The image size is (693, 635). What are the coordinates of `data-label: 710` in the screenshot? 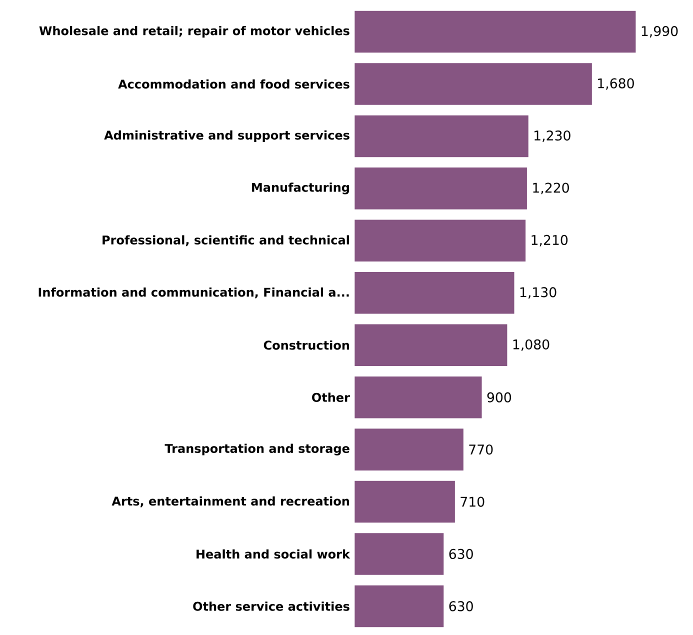 It's located at (472, 501).